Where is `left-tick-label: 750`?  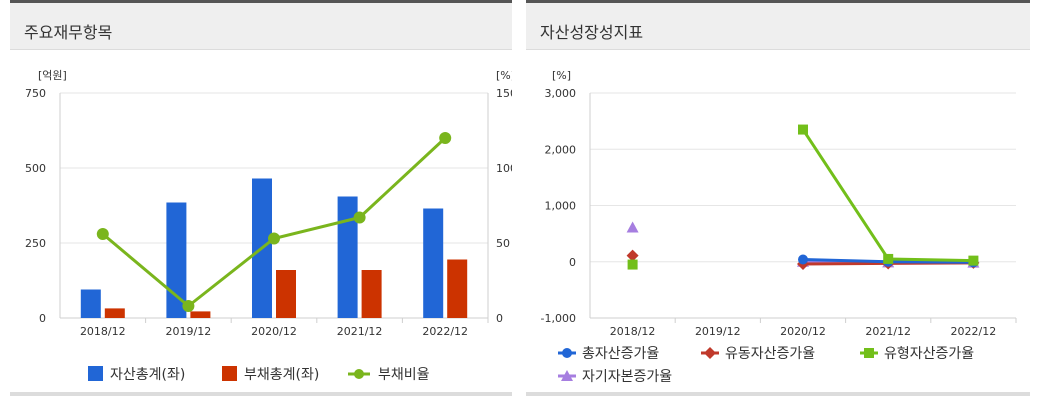 left-tick-label: 750 is located at coordinates (35, 93).